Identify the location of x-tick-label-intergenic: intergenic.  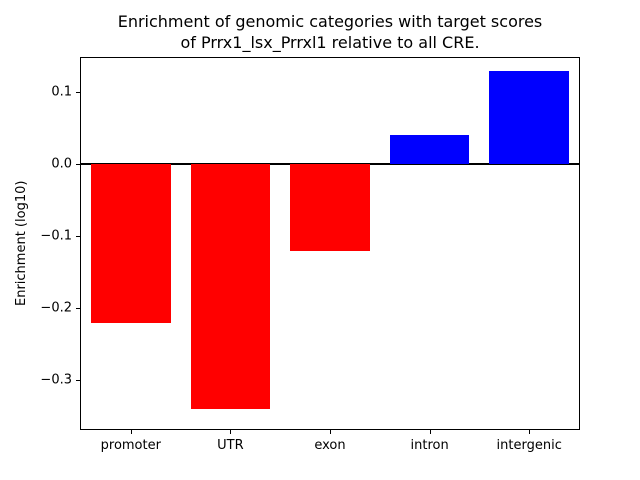
(529, 445).